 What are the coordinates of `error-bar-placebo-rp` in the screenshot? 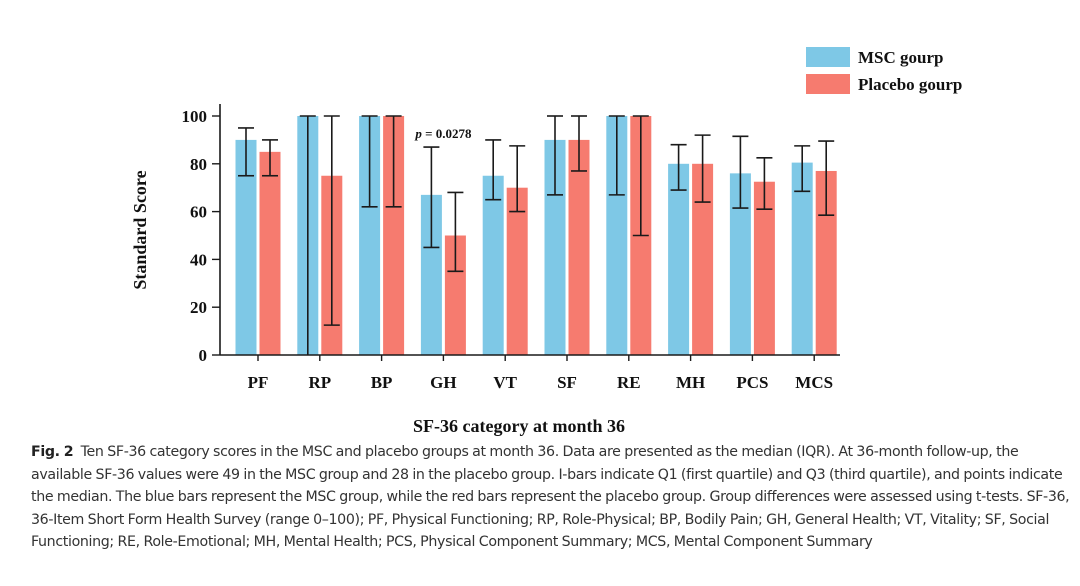 It's located at (331, 220).